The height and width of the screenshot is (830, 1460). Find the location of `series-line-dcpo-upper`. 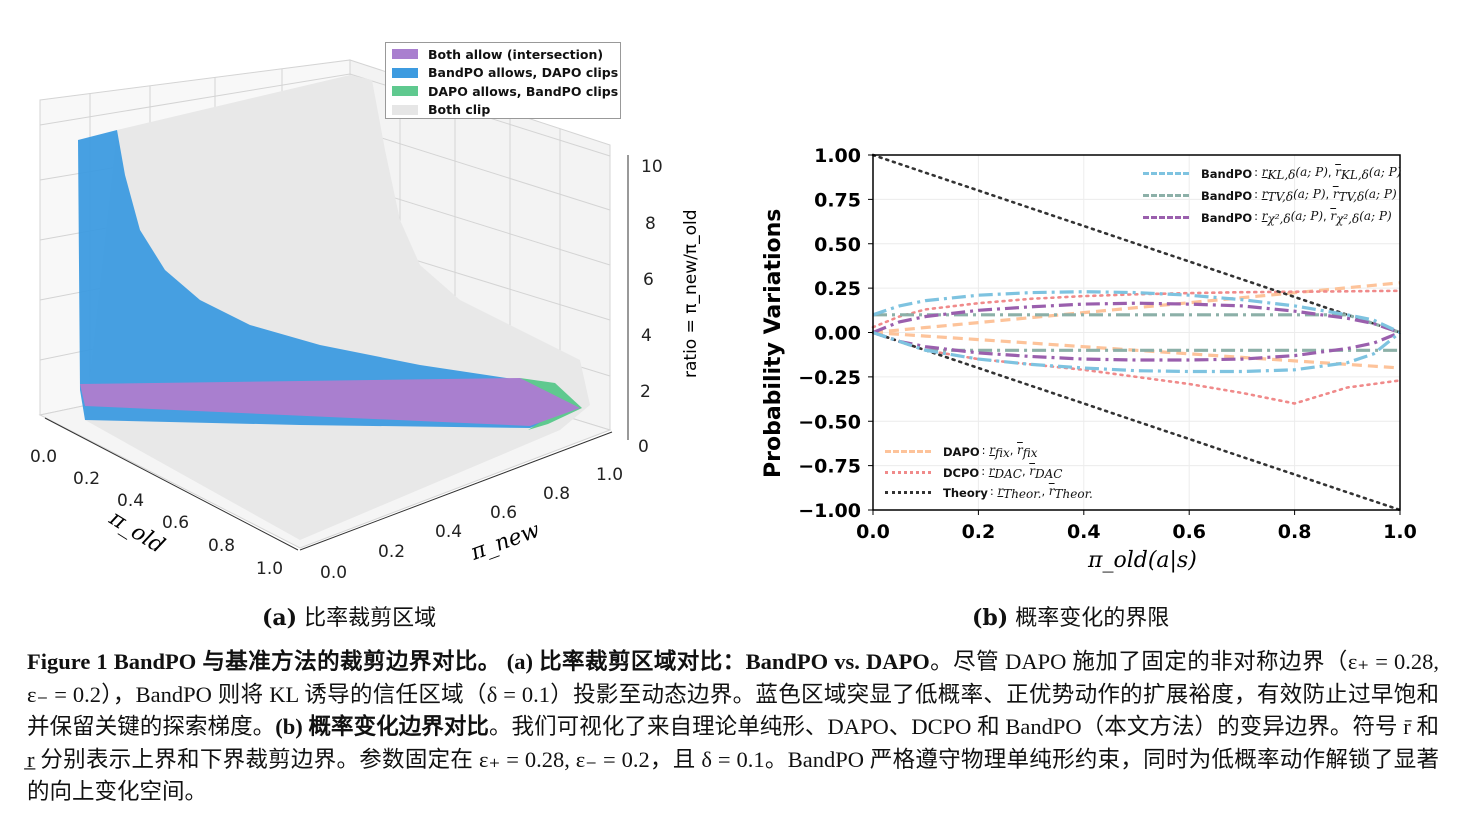

series-line-dcpo-upper is located at coordinates (1136, 309).